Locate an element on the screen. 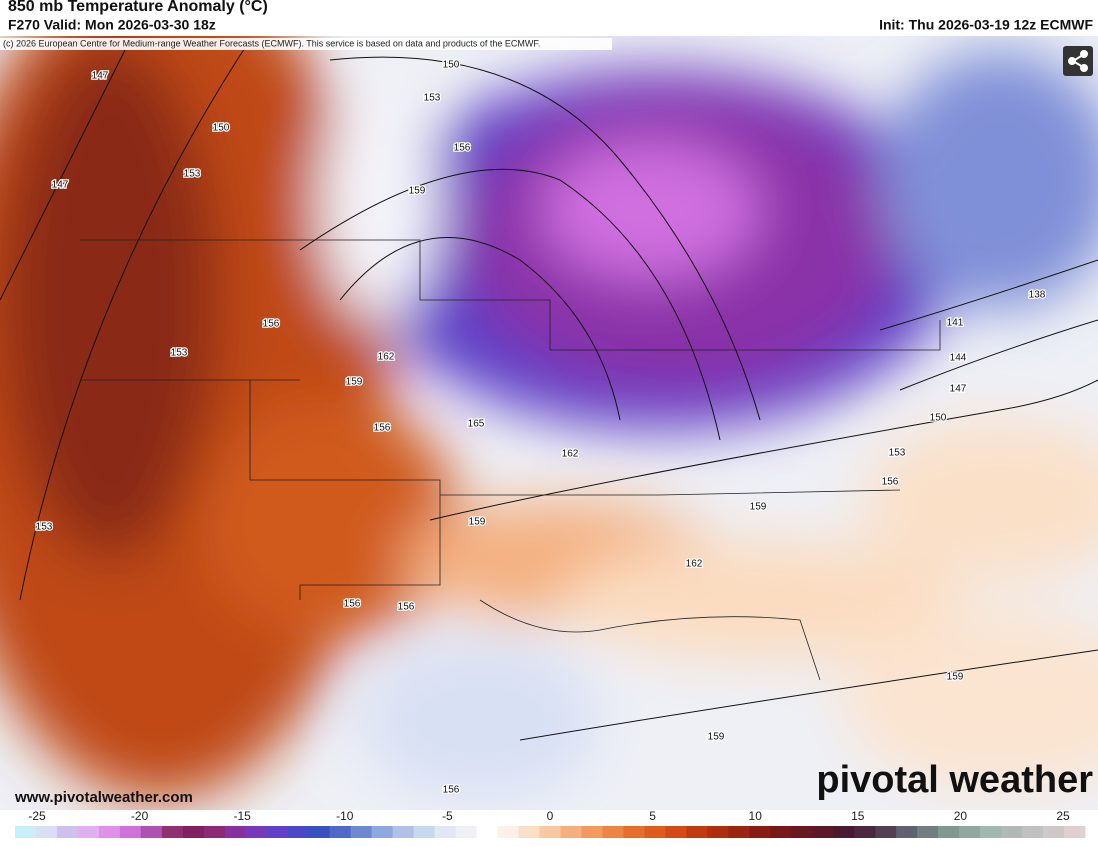 The width and height of the screenshot is (1098, 847). init-time: Init: Thu 2026-03-19 12z ECMWF is located at coordinates (986, 25).